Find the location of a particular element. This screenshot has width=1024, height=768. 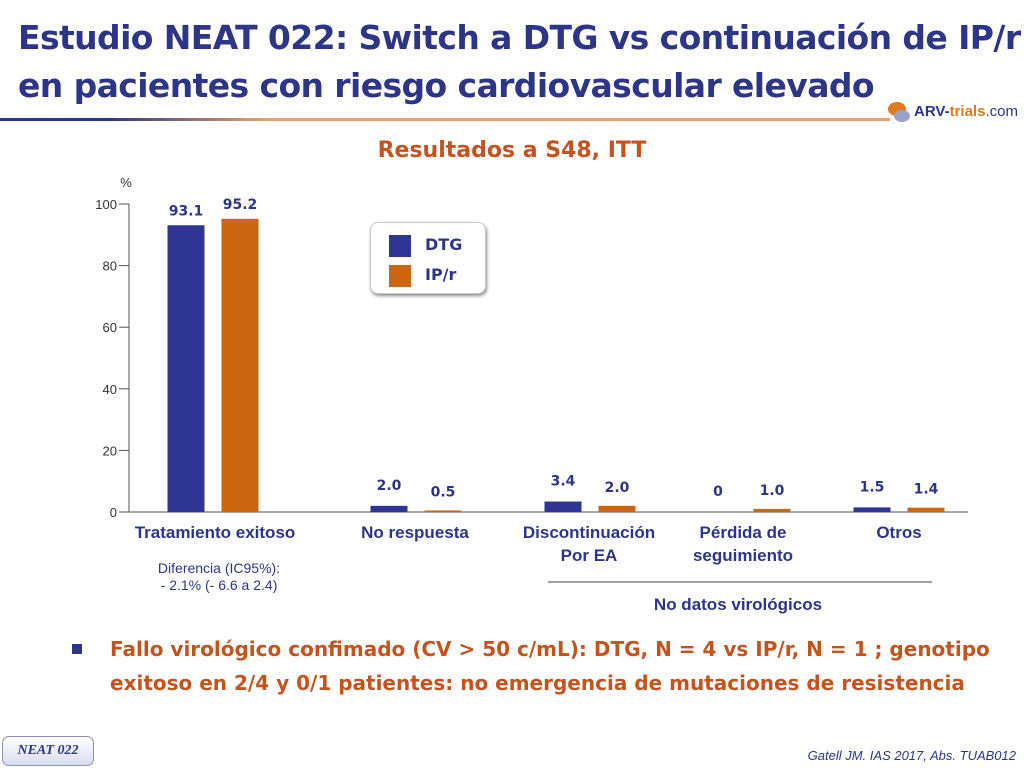

data-label-ipr: 2.0 is located at coordinates (617, 488).